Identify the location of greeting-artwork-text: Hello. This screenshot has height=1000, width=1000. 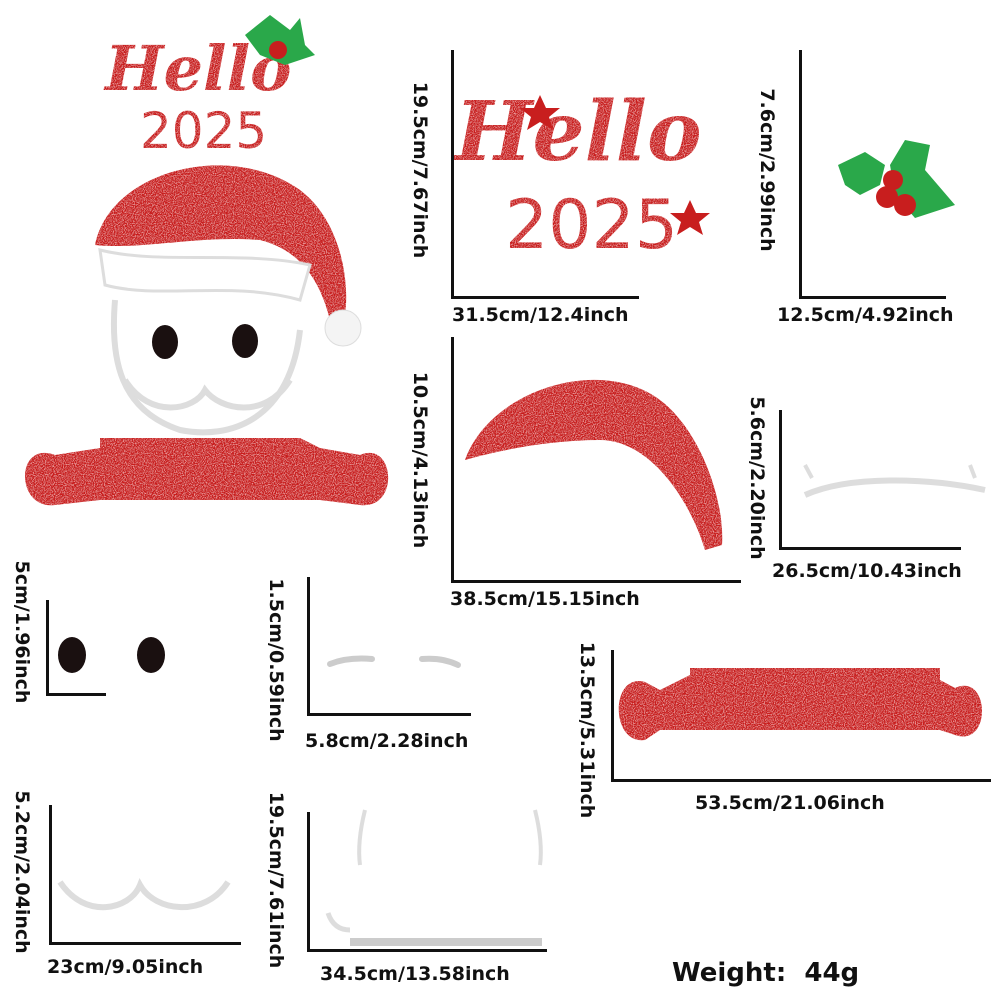
(577, 132).